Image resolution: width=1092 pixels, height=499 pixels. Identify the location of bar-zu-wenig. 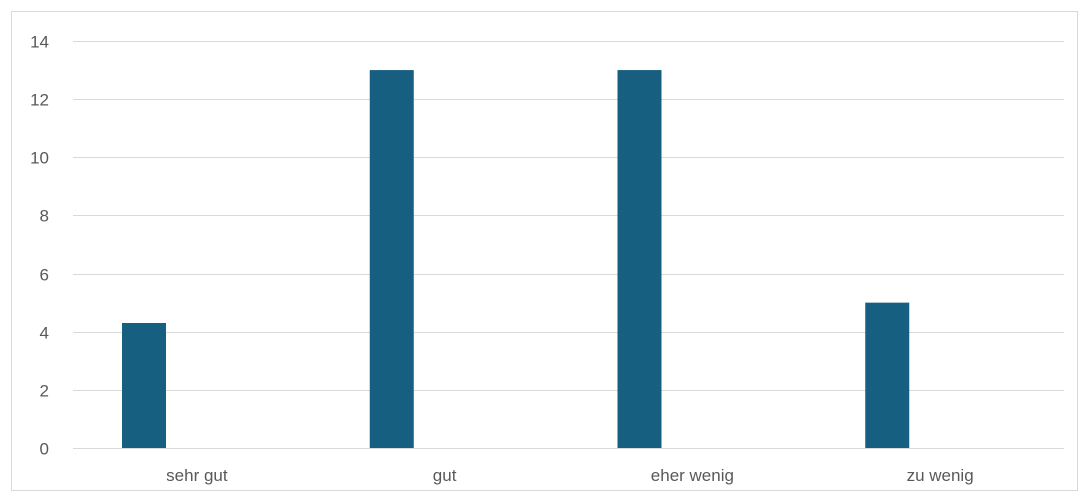
(887, 375).